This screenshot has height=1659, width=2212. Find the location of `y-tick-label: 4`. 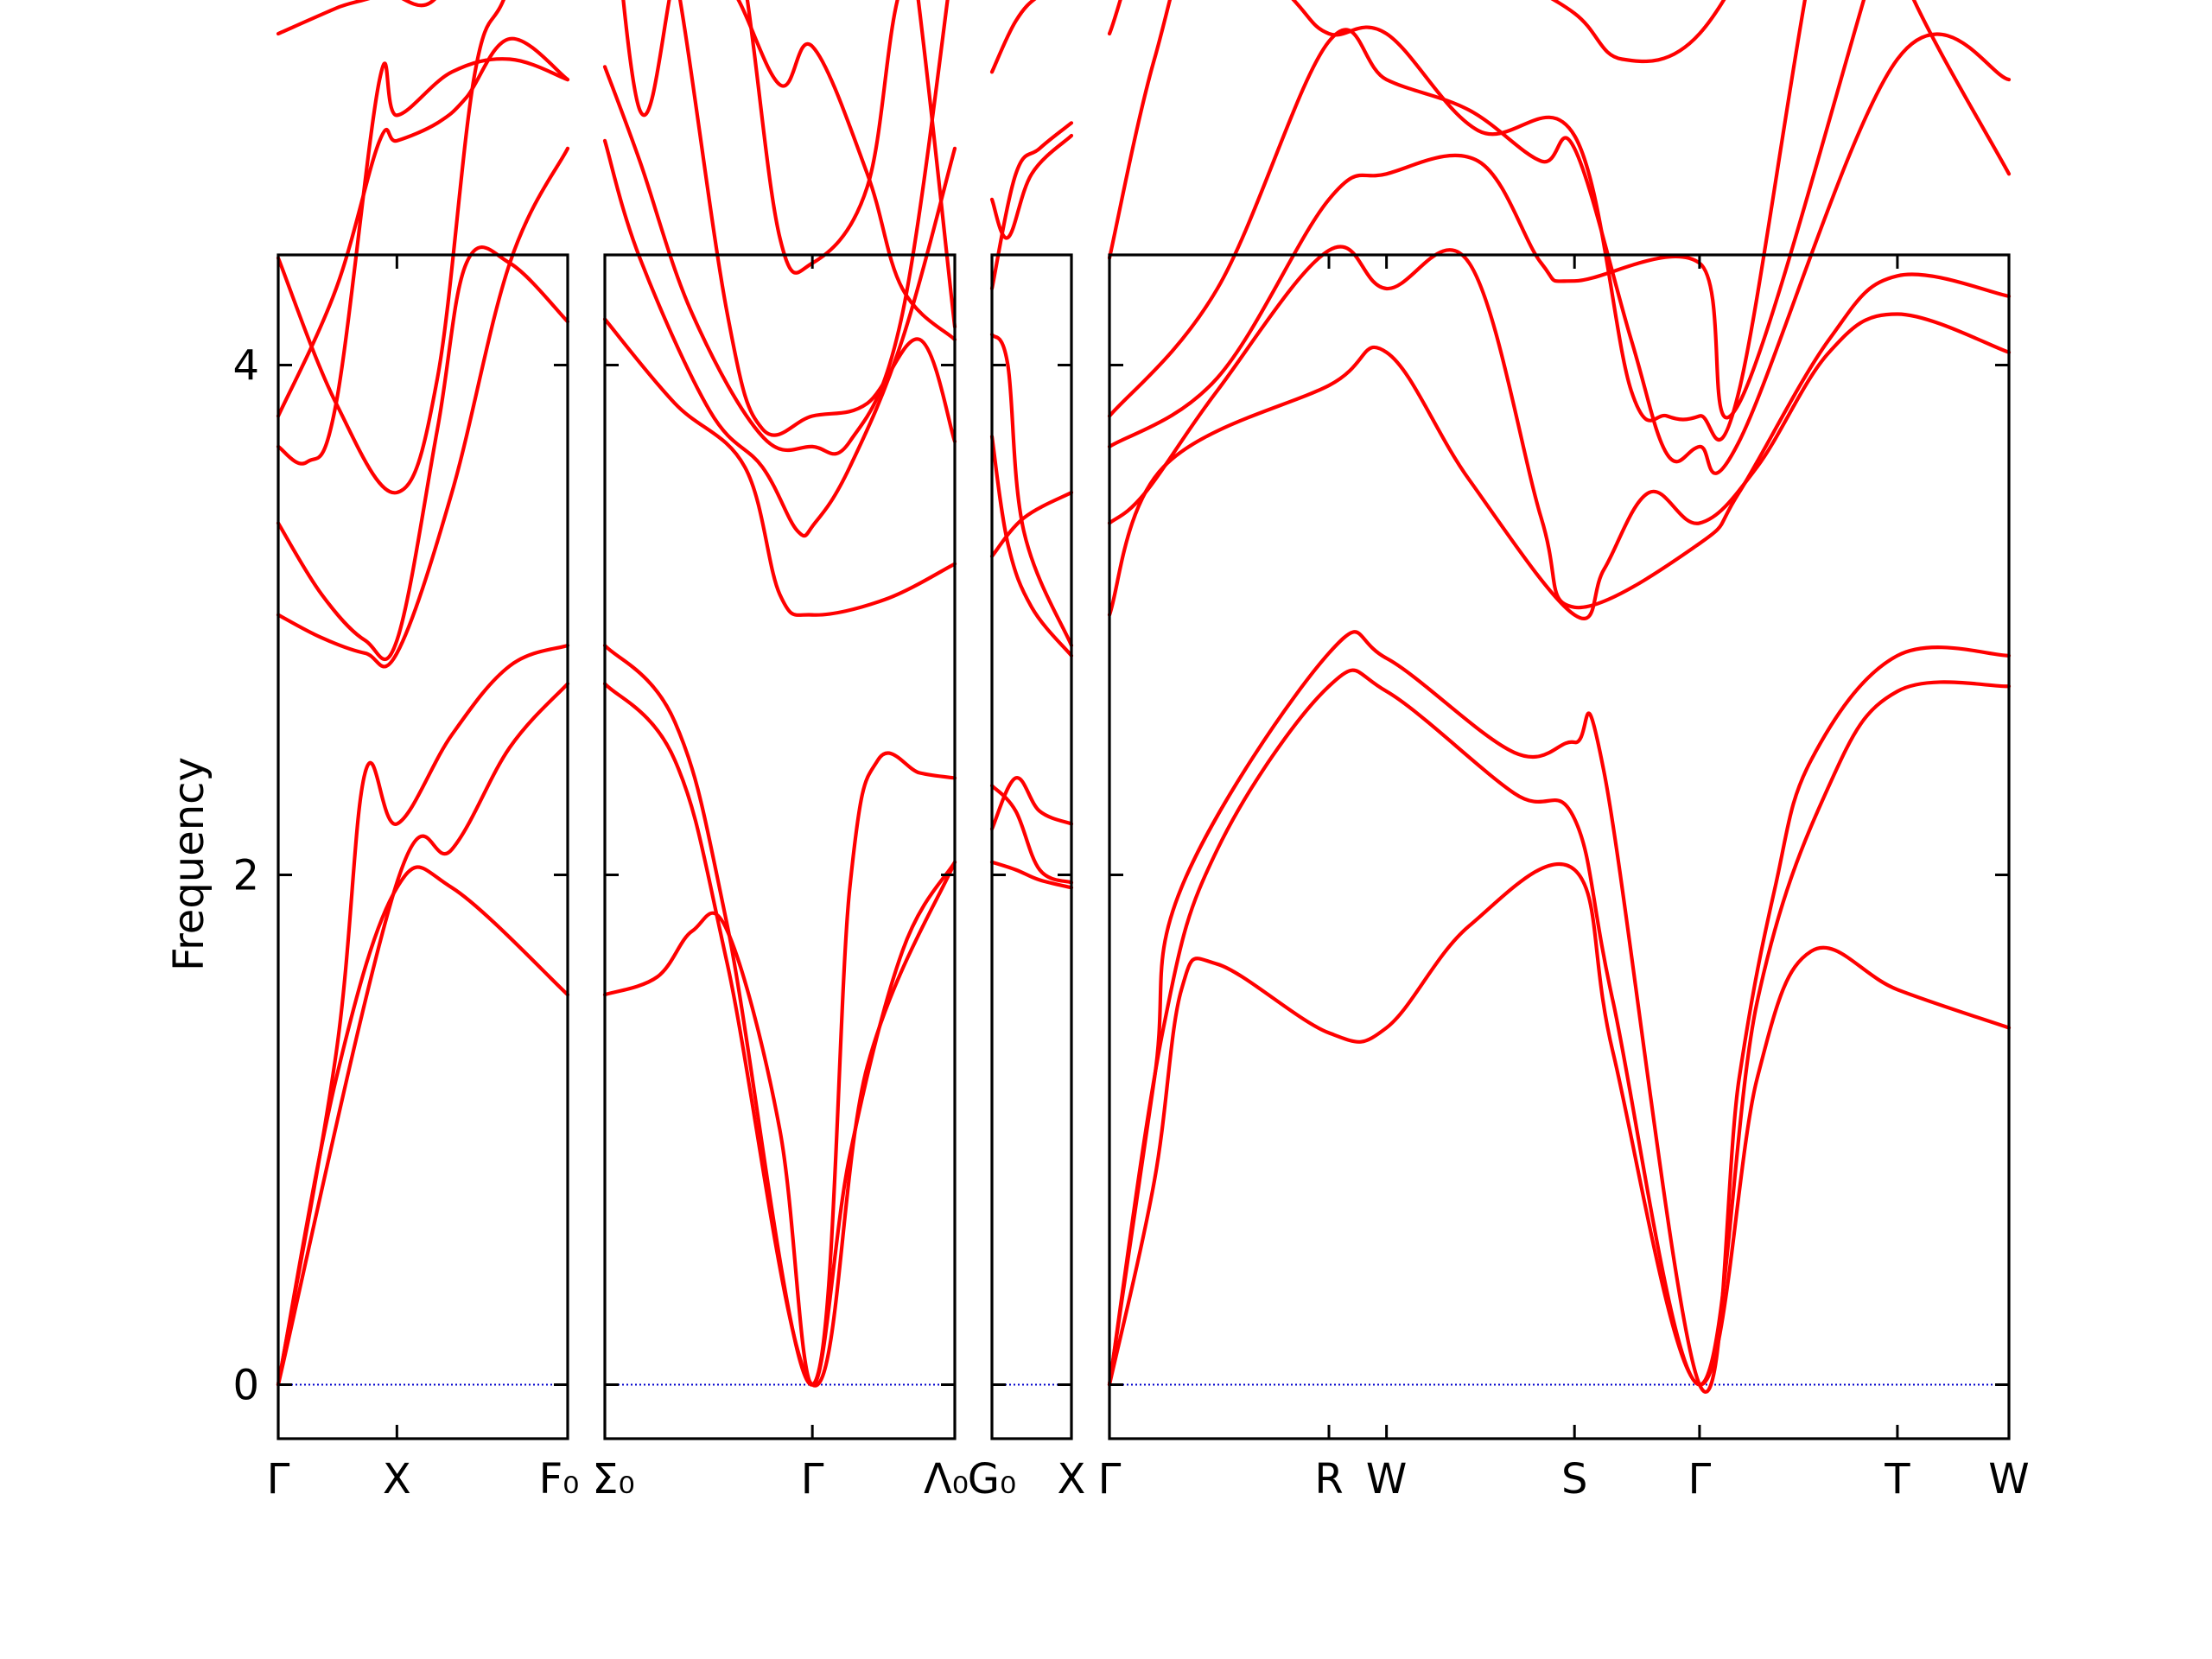

y-tick-label: 4 is located at coordinates (245, 366).